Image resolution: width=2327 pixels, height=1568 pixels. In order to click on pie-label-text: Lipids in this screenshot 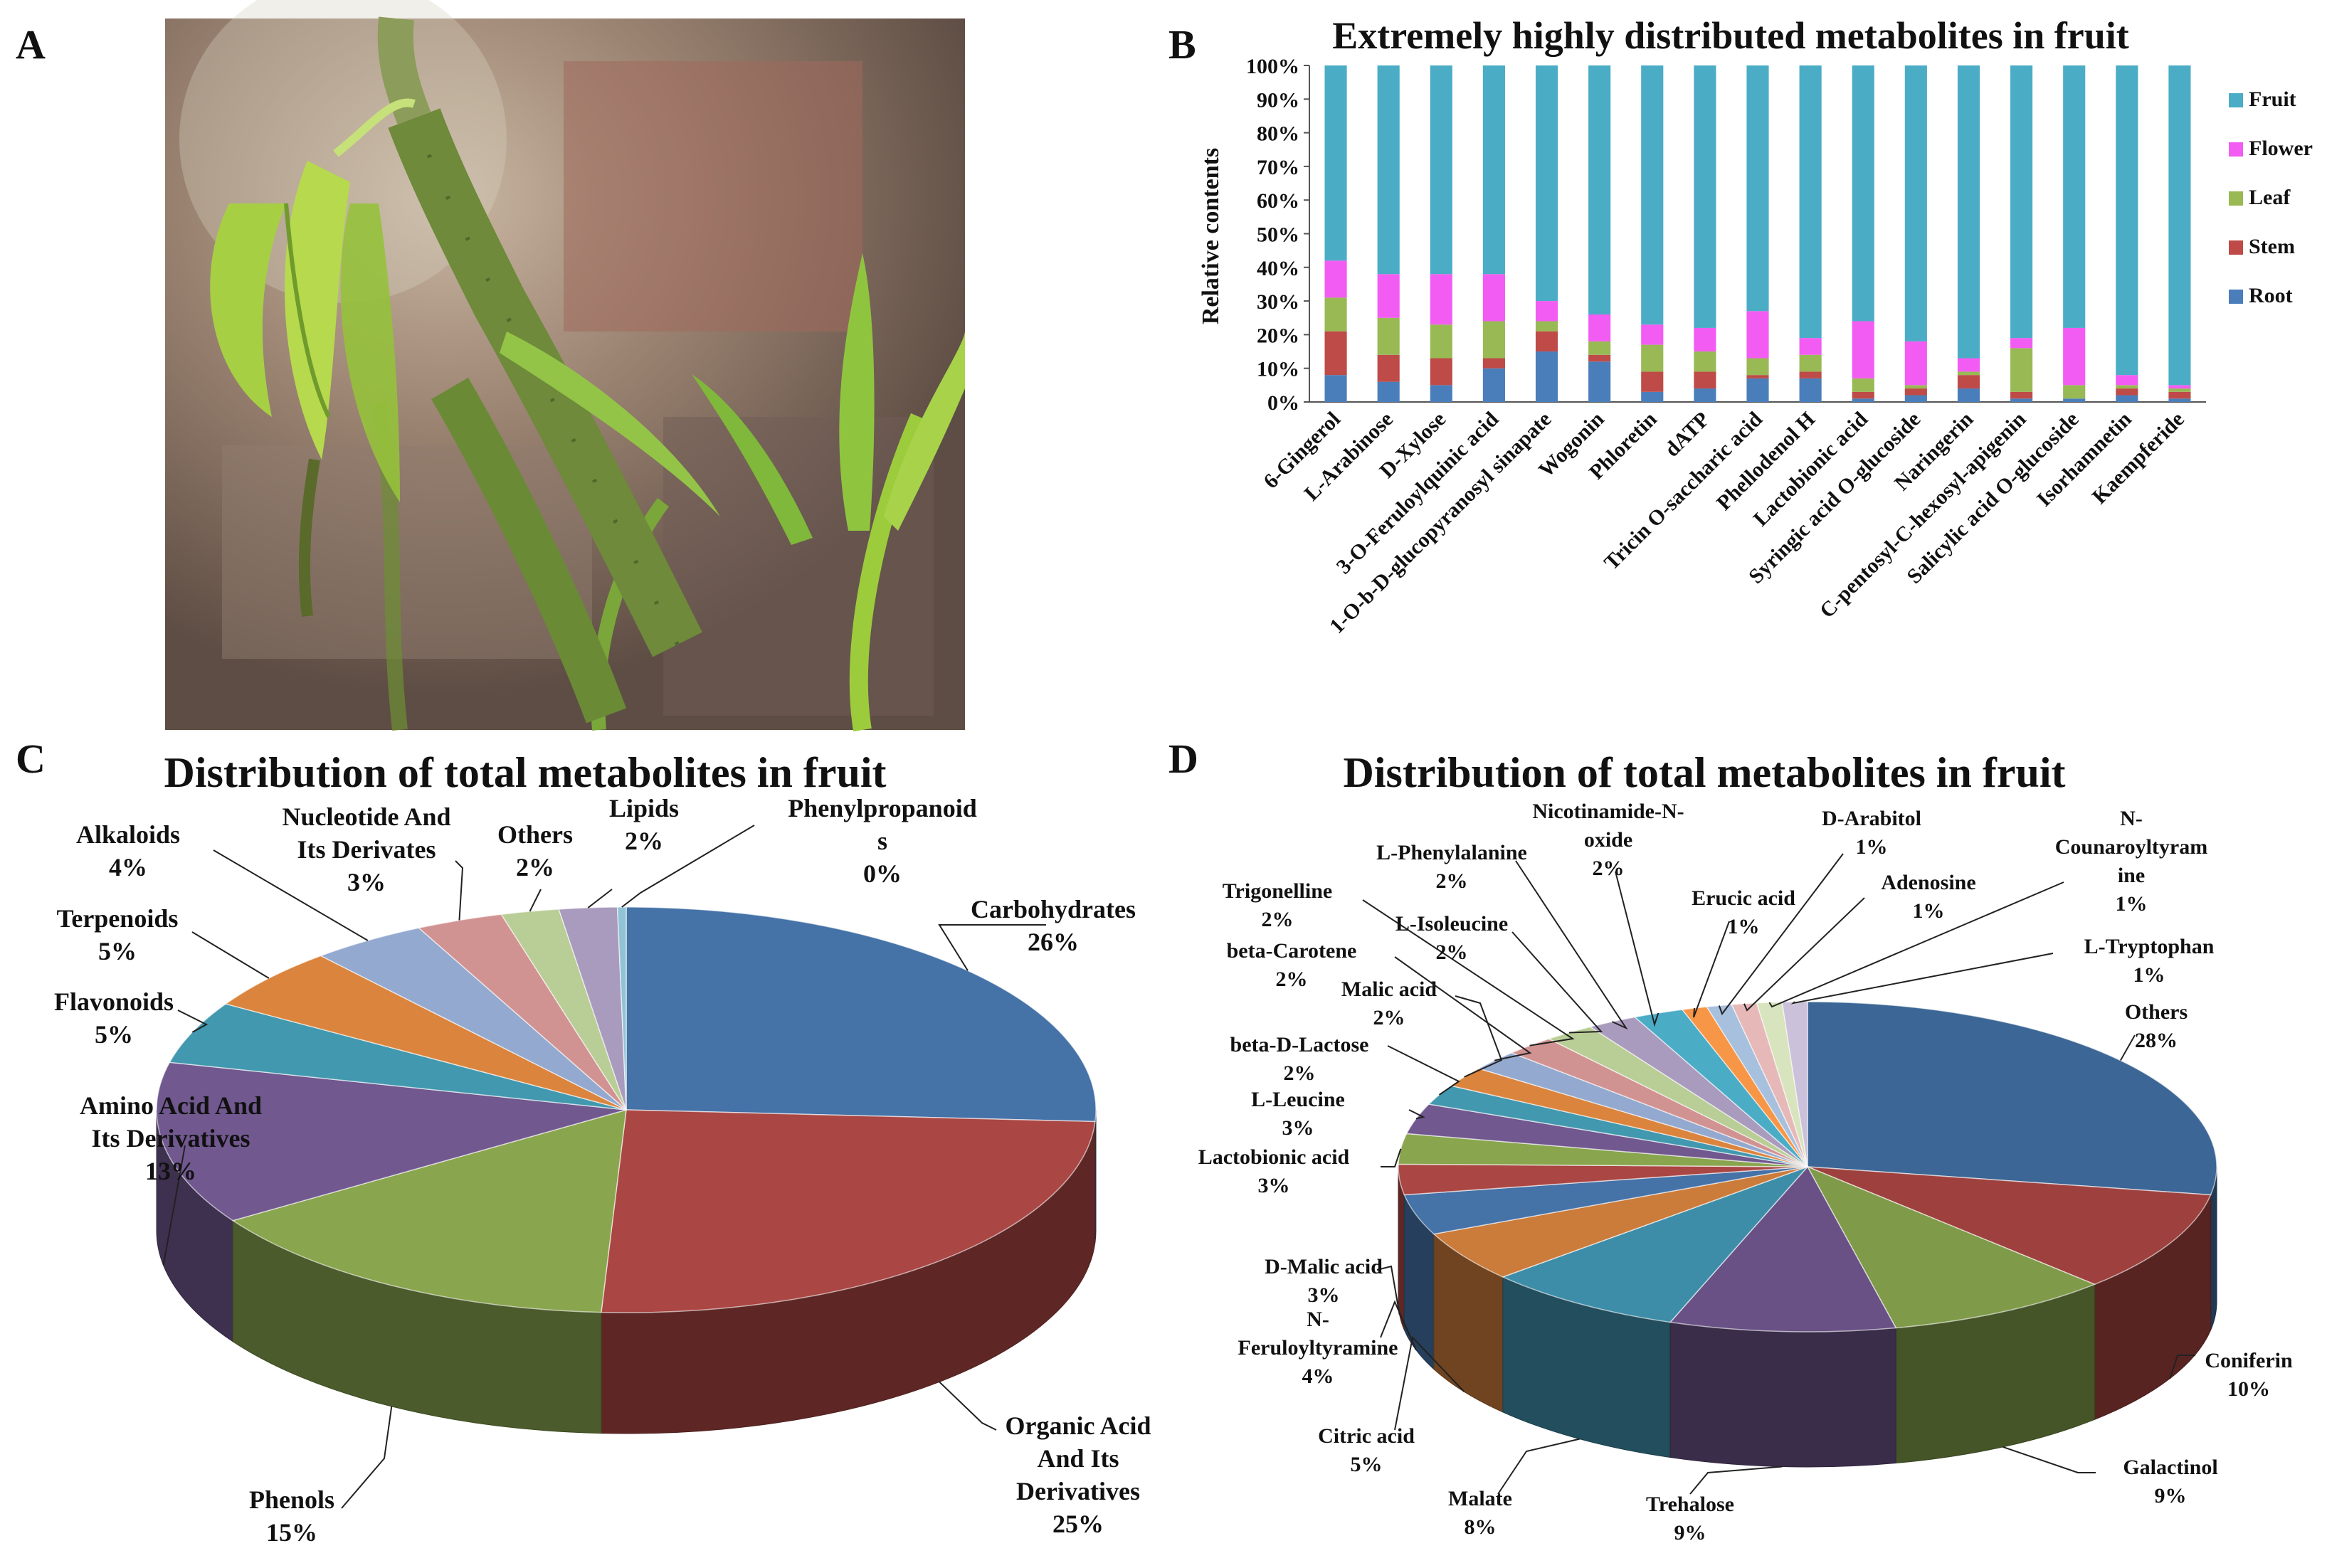, I will do `click(644, 808)`.